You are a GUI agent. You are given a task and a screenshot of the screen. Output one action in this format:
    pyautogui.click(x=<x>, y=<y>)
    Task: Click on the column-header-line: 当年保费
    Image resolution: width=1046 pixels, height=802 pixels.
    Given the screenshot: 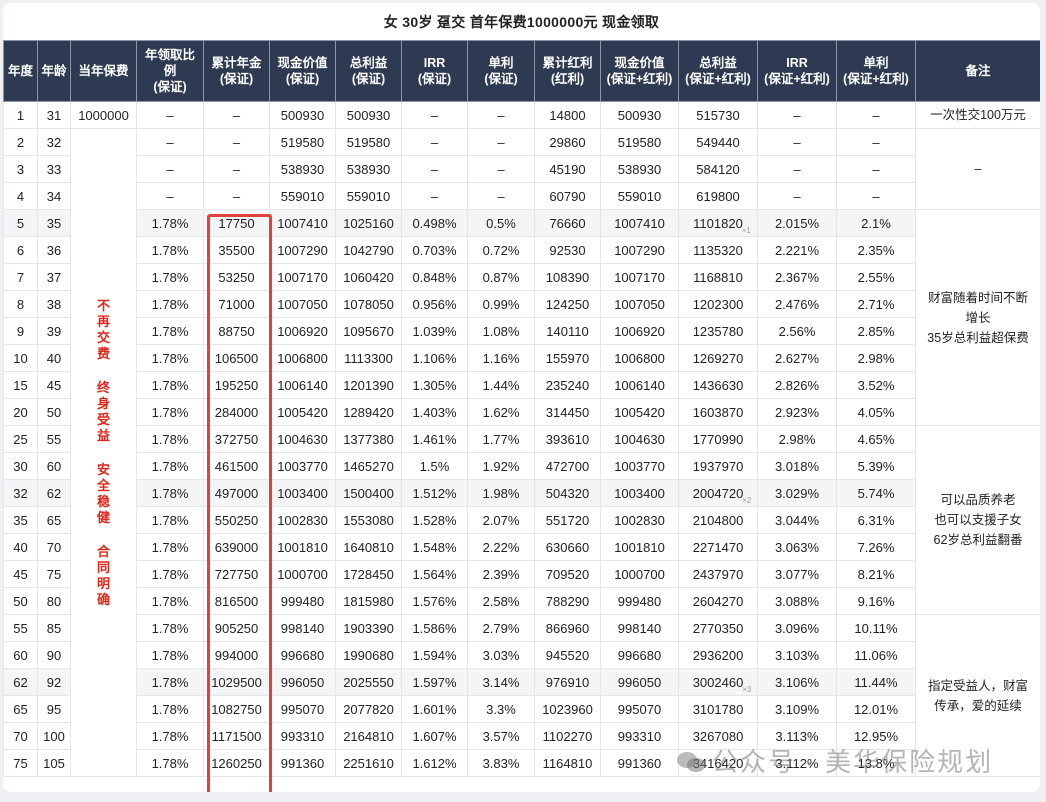 What is the action you would take?
    pyautogui.click(x=103, y=71)
    